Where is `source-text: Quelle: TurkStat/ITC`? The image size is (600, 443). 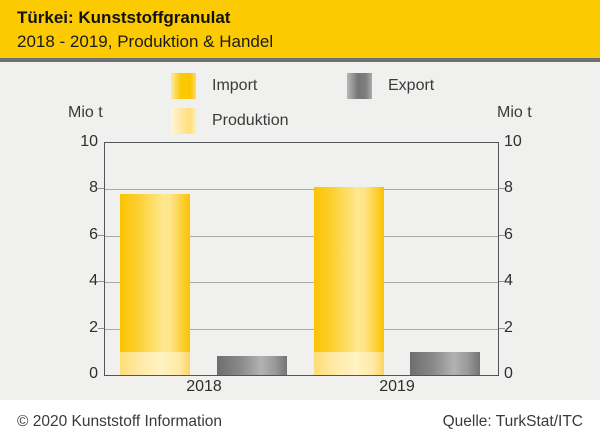 source-text: Quelle: TurkStat/ITC is located at coordinates (512, 421).